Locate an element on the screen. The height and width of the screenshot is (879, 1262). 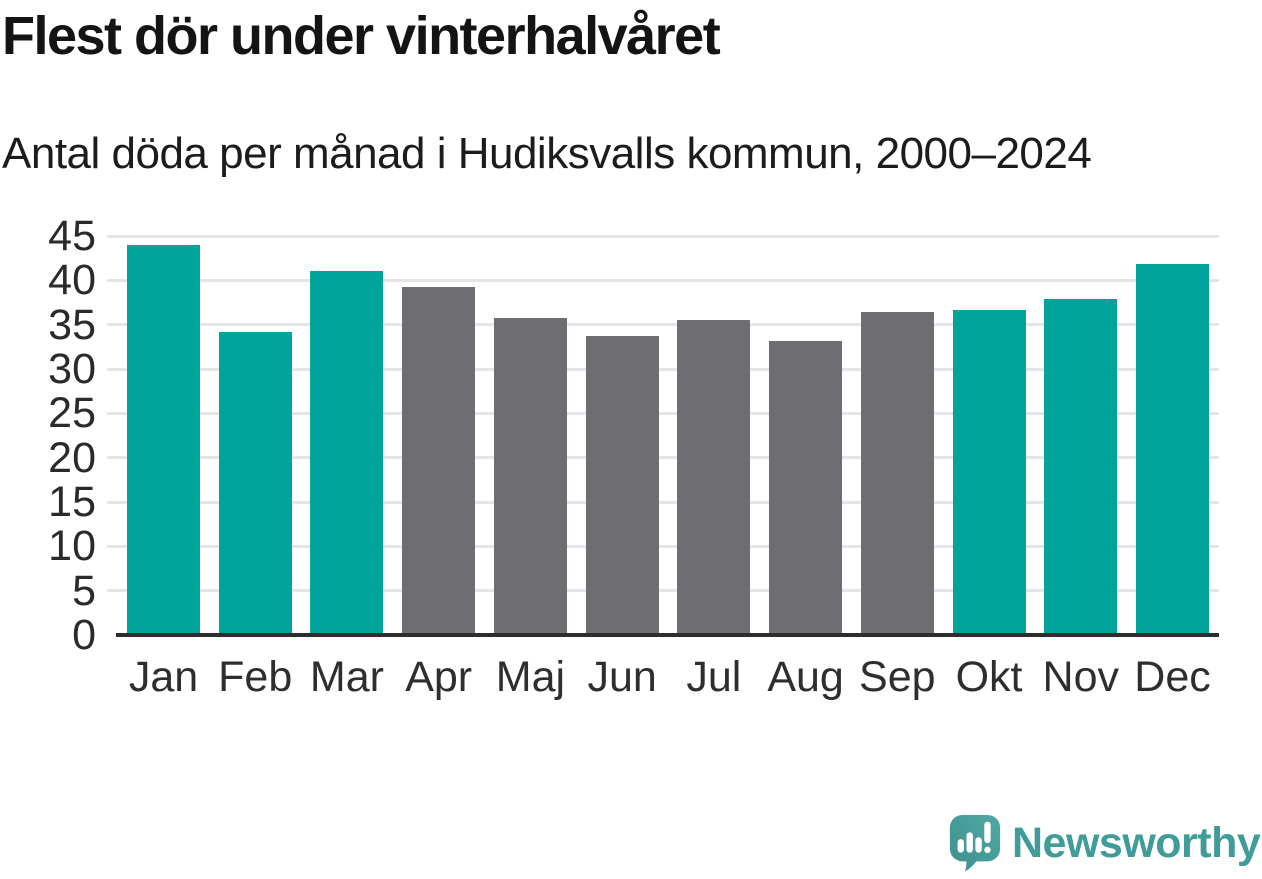
brand-footer: Newsworthy is located at coordinates (1103, 844).